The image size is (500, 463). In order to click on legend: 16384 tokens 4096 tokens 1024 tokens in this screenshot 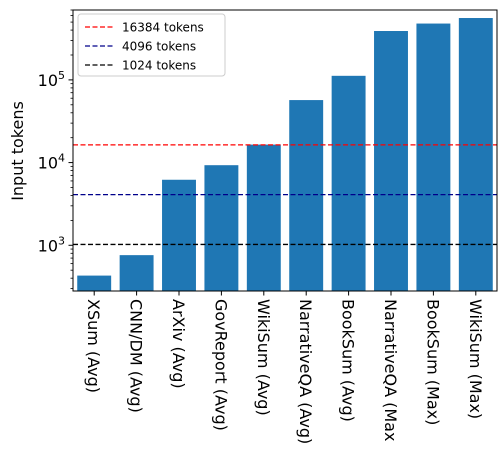, I will do `click(151, 45)`.